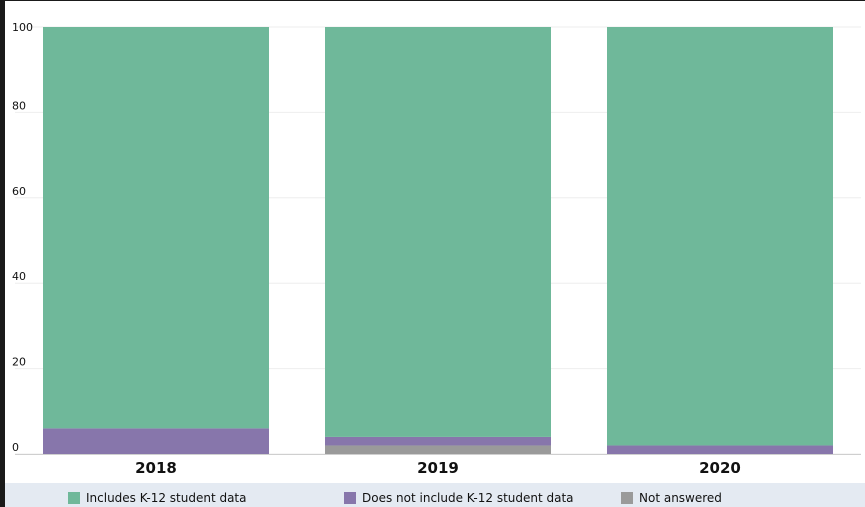 The height and width of the screenshot is (507, 865). I want to click on frame-left-border, so click(2, 253).